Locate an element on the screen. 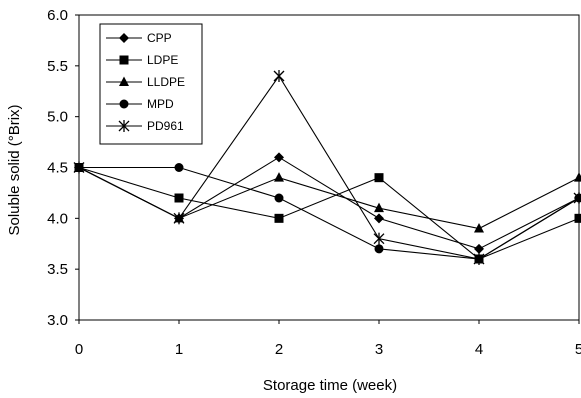 This screenshot has width=581, height=398. legend-item-pd961: PD961 is located at coordinates (145, 126).